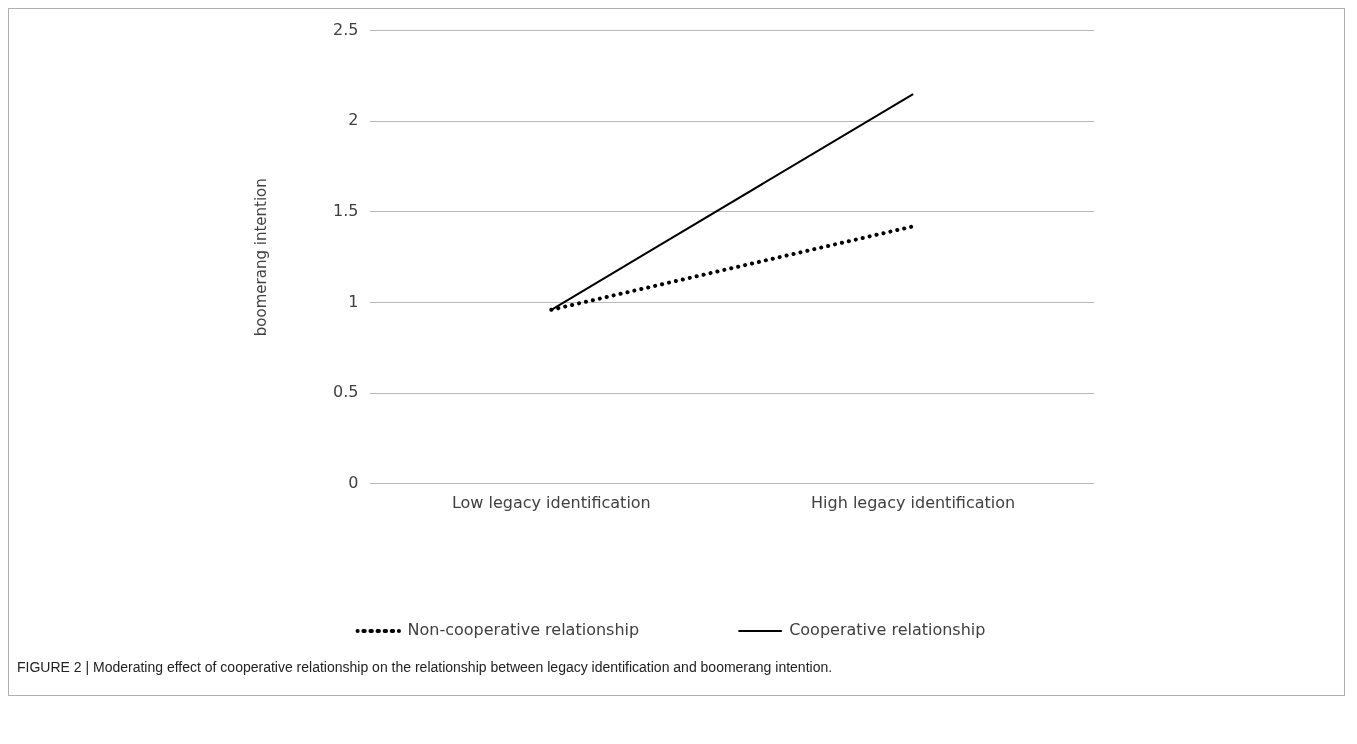 The image size is (1357, 744). What do you see at coordinates (523, 630) in the screenshot?
I see `legend-label: Non-cooperative relationship` at bounding box center [523, 630].